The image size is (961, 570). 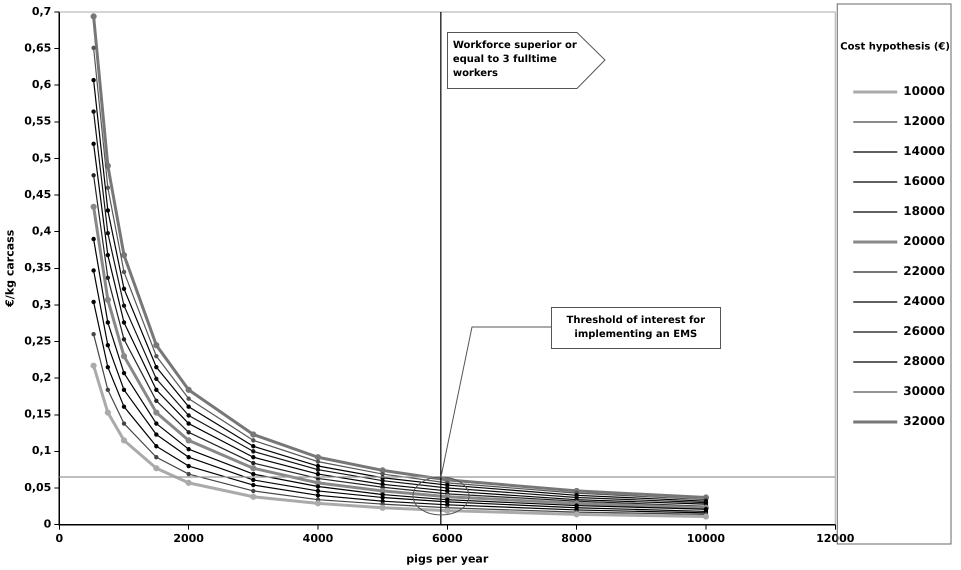 I want to click on legend-label: 26000, so click(x=924, y=331).